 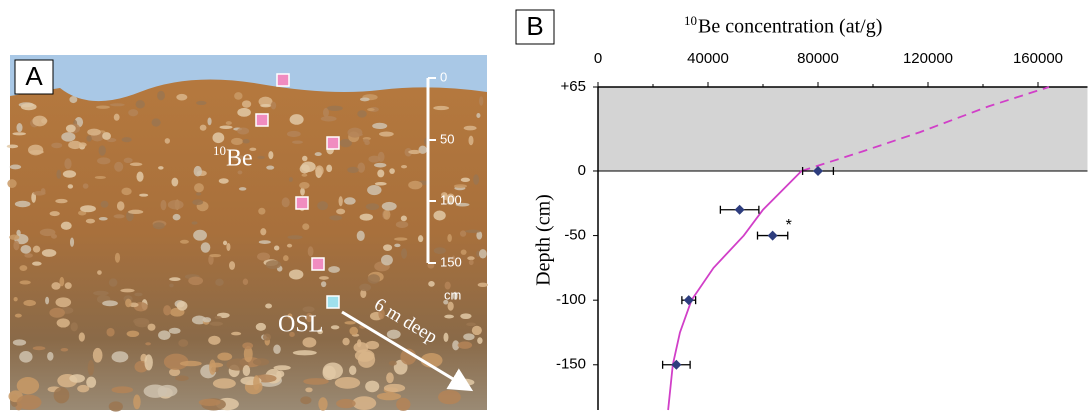 I want to click on osl-label: OSL, so click(x=300, y=325).